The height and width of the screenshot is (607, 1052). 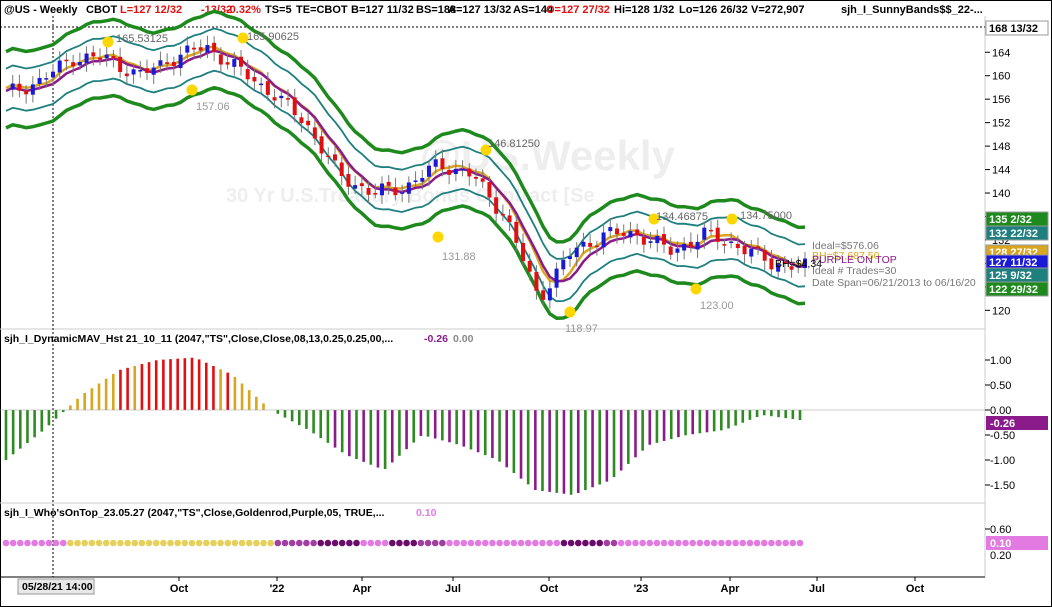 I want to click on wot-value-tag-text: 0.10, so click(x=1000, y=544).